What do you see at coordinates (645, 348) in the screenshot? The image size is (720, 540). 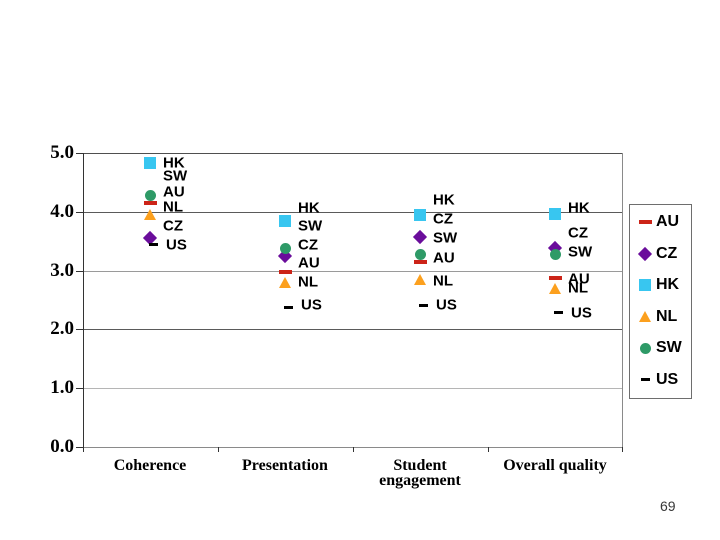 I see `legend-marker-sw` at bounding box center [645, 348].